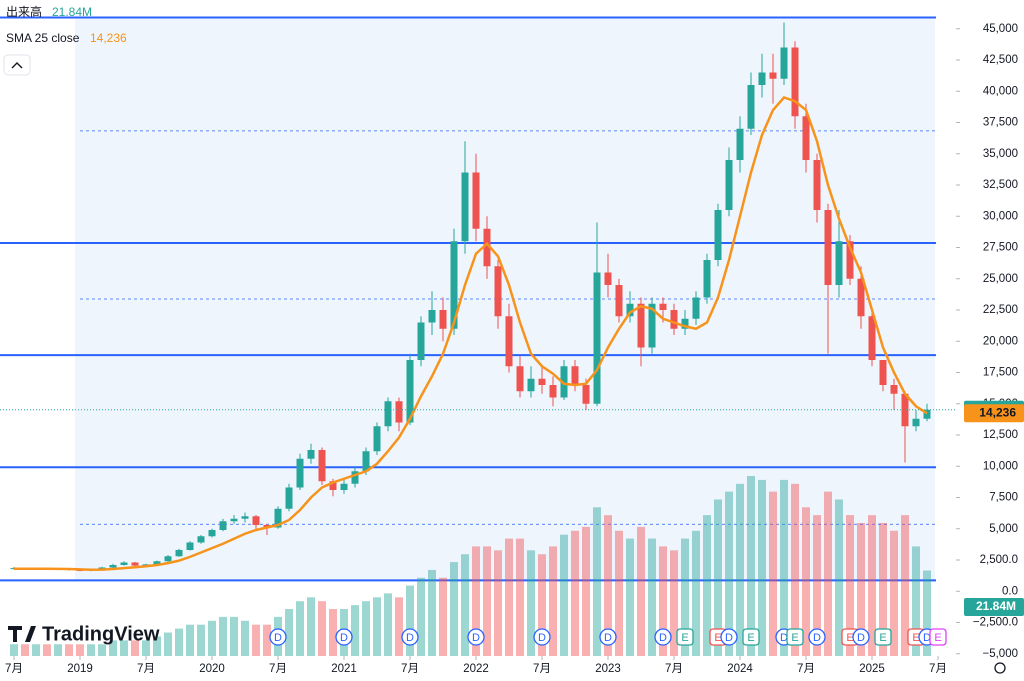  What do you see at coordinates (212, 669) in the screenshot?
I see `x-tick-label: 2020` at bounding box center [212, 669].